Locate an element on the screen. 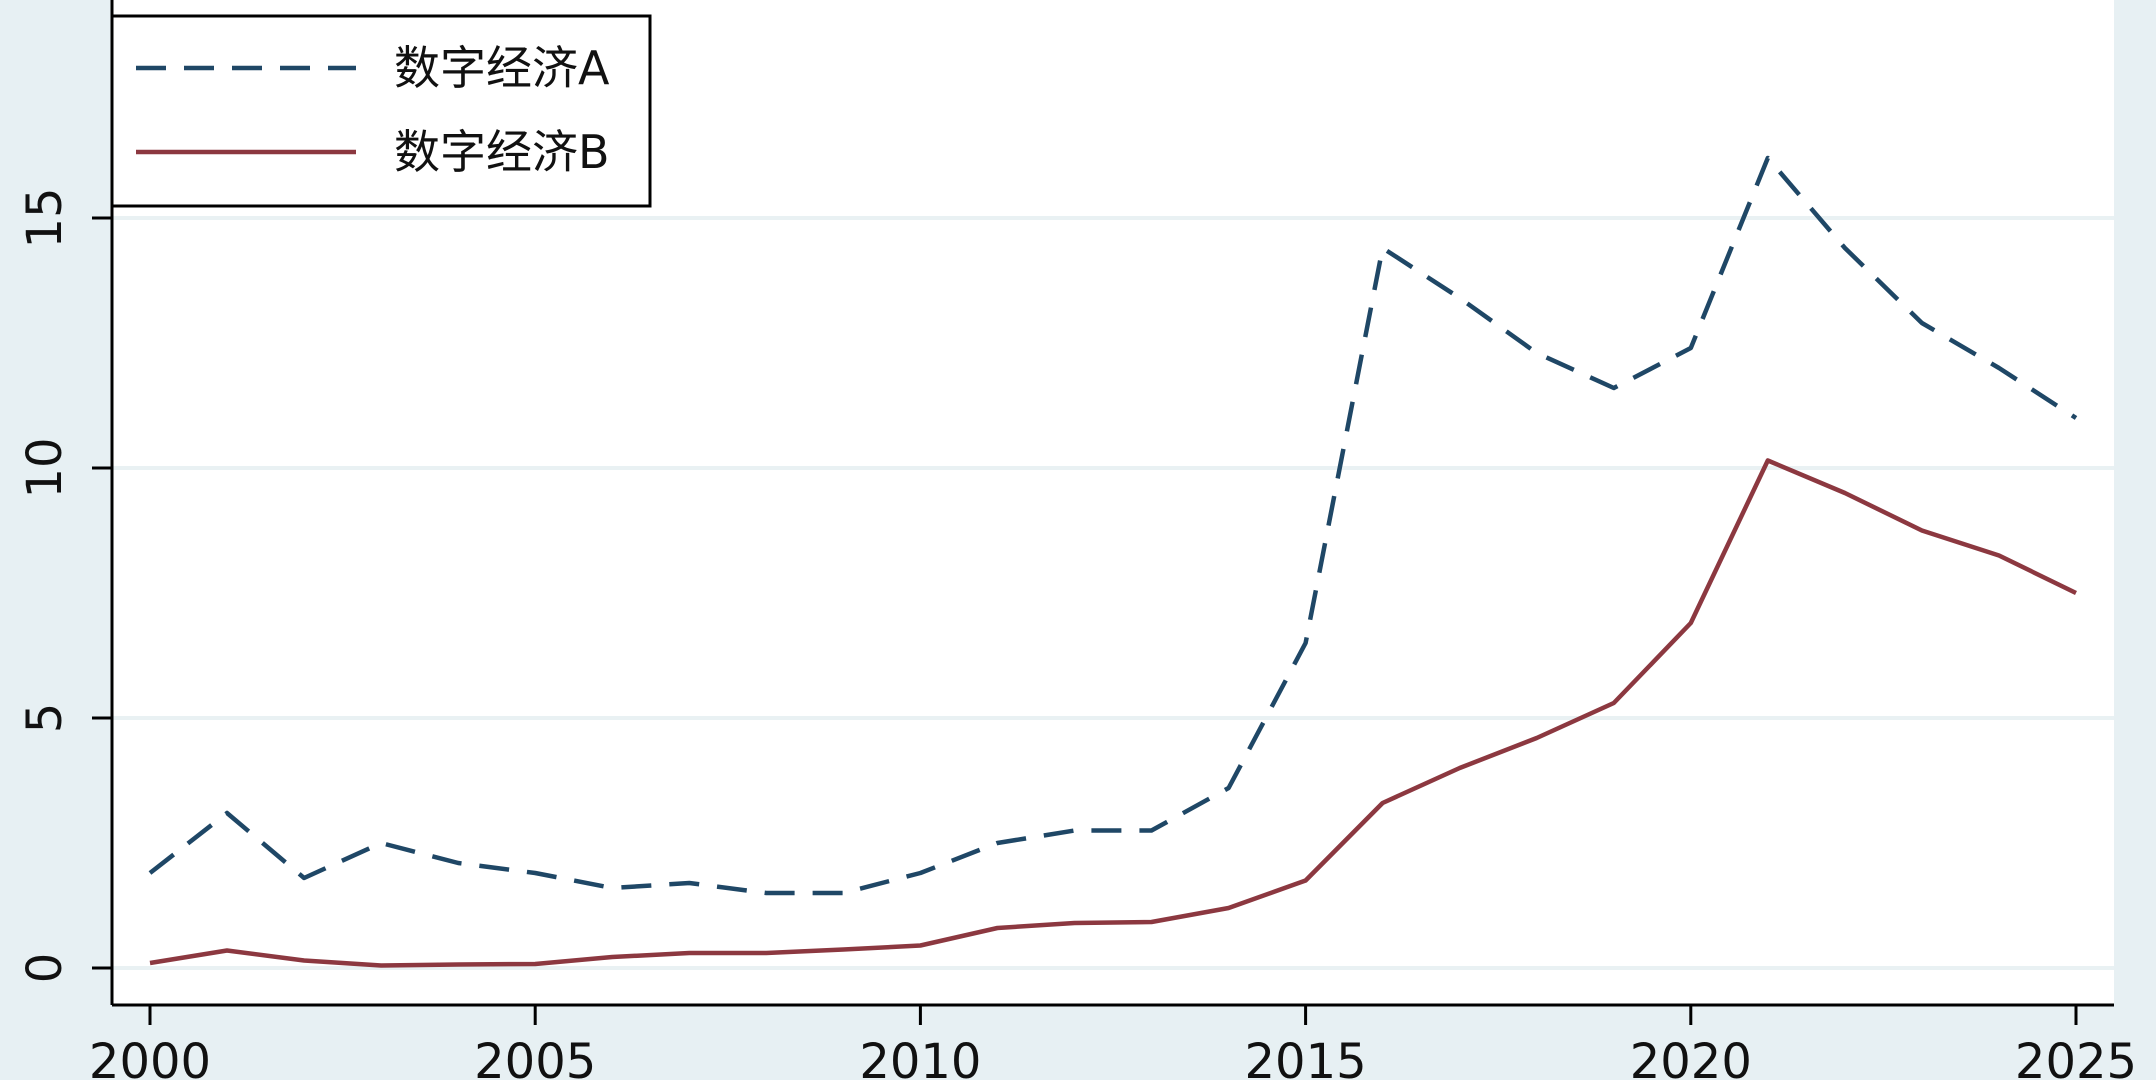 This screenshot has height=1080, width=2156. y-tick-label-0: 0 is located at coordinates (45, 968).